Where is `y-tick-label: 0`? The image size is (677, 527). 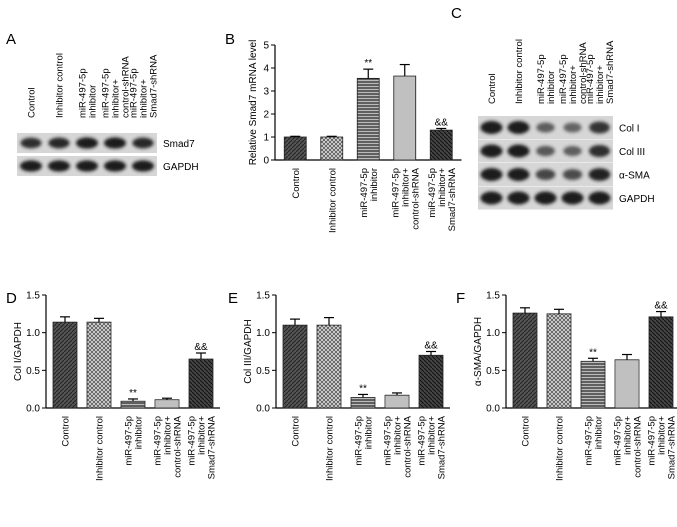 y-tick-label: 0 is located at coordinates (266, 161).